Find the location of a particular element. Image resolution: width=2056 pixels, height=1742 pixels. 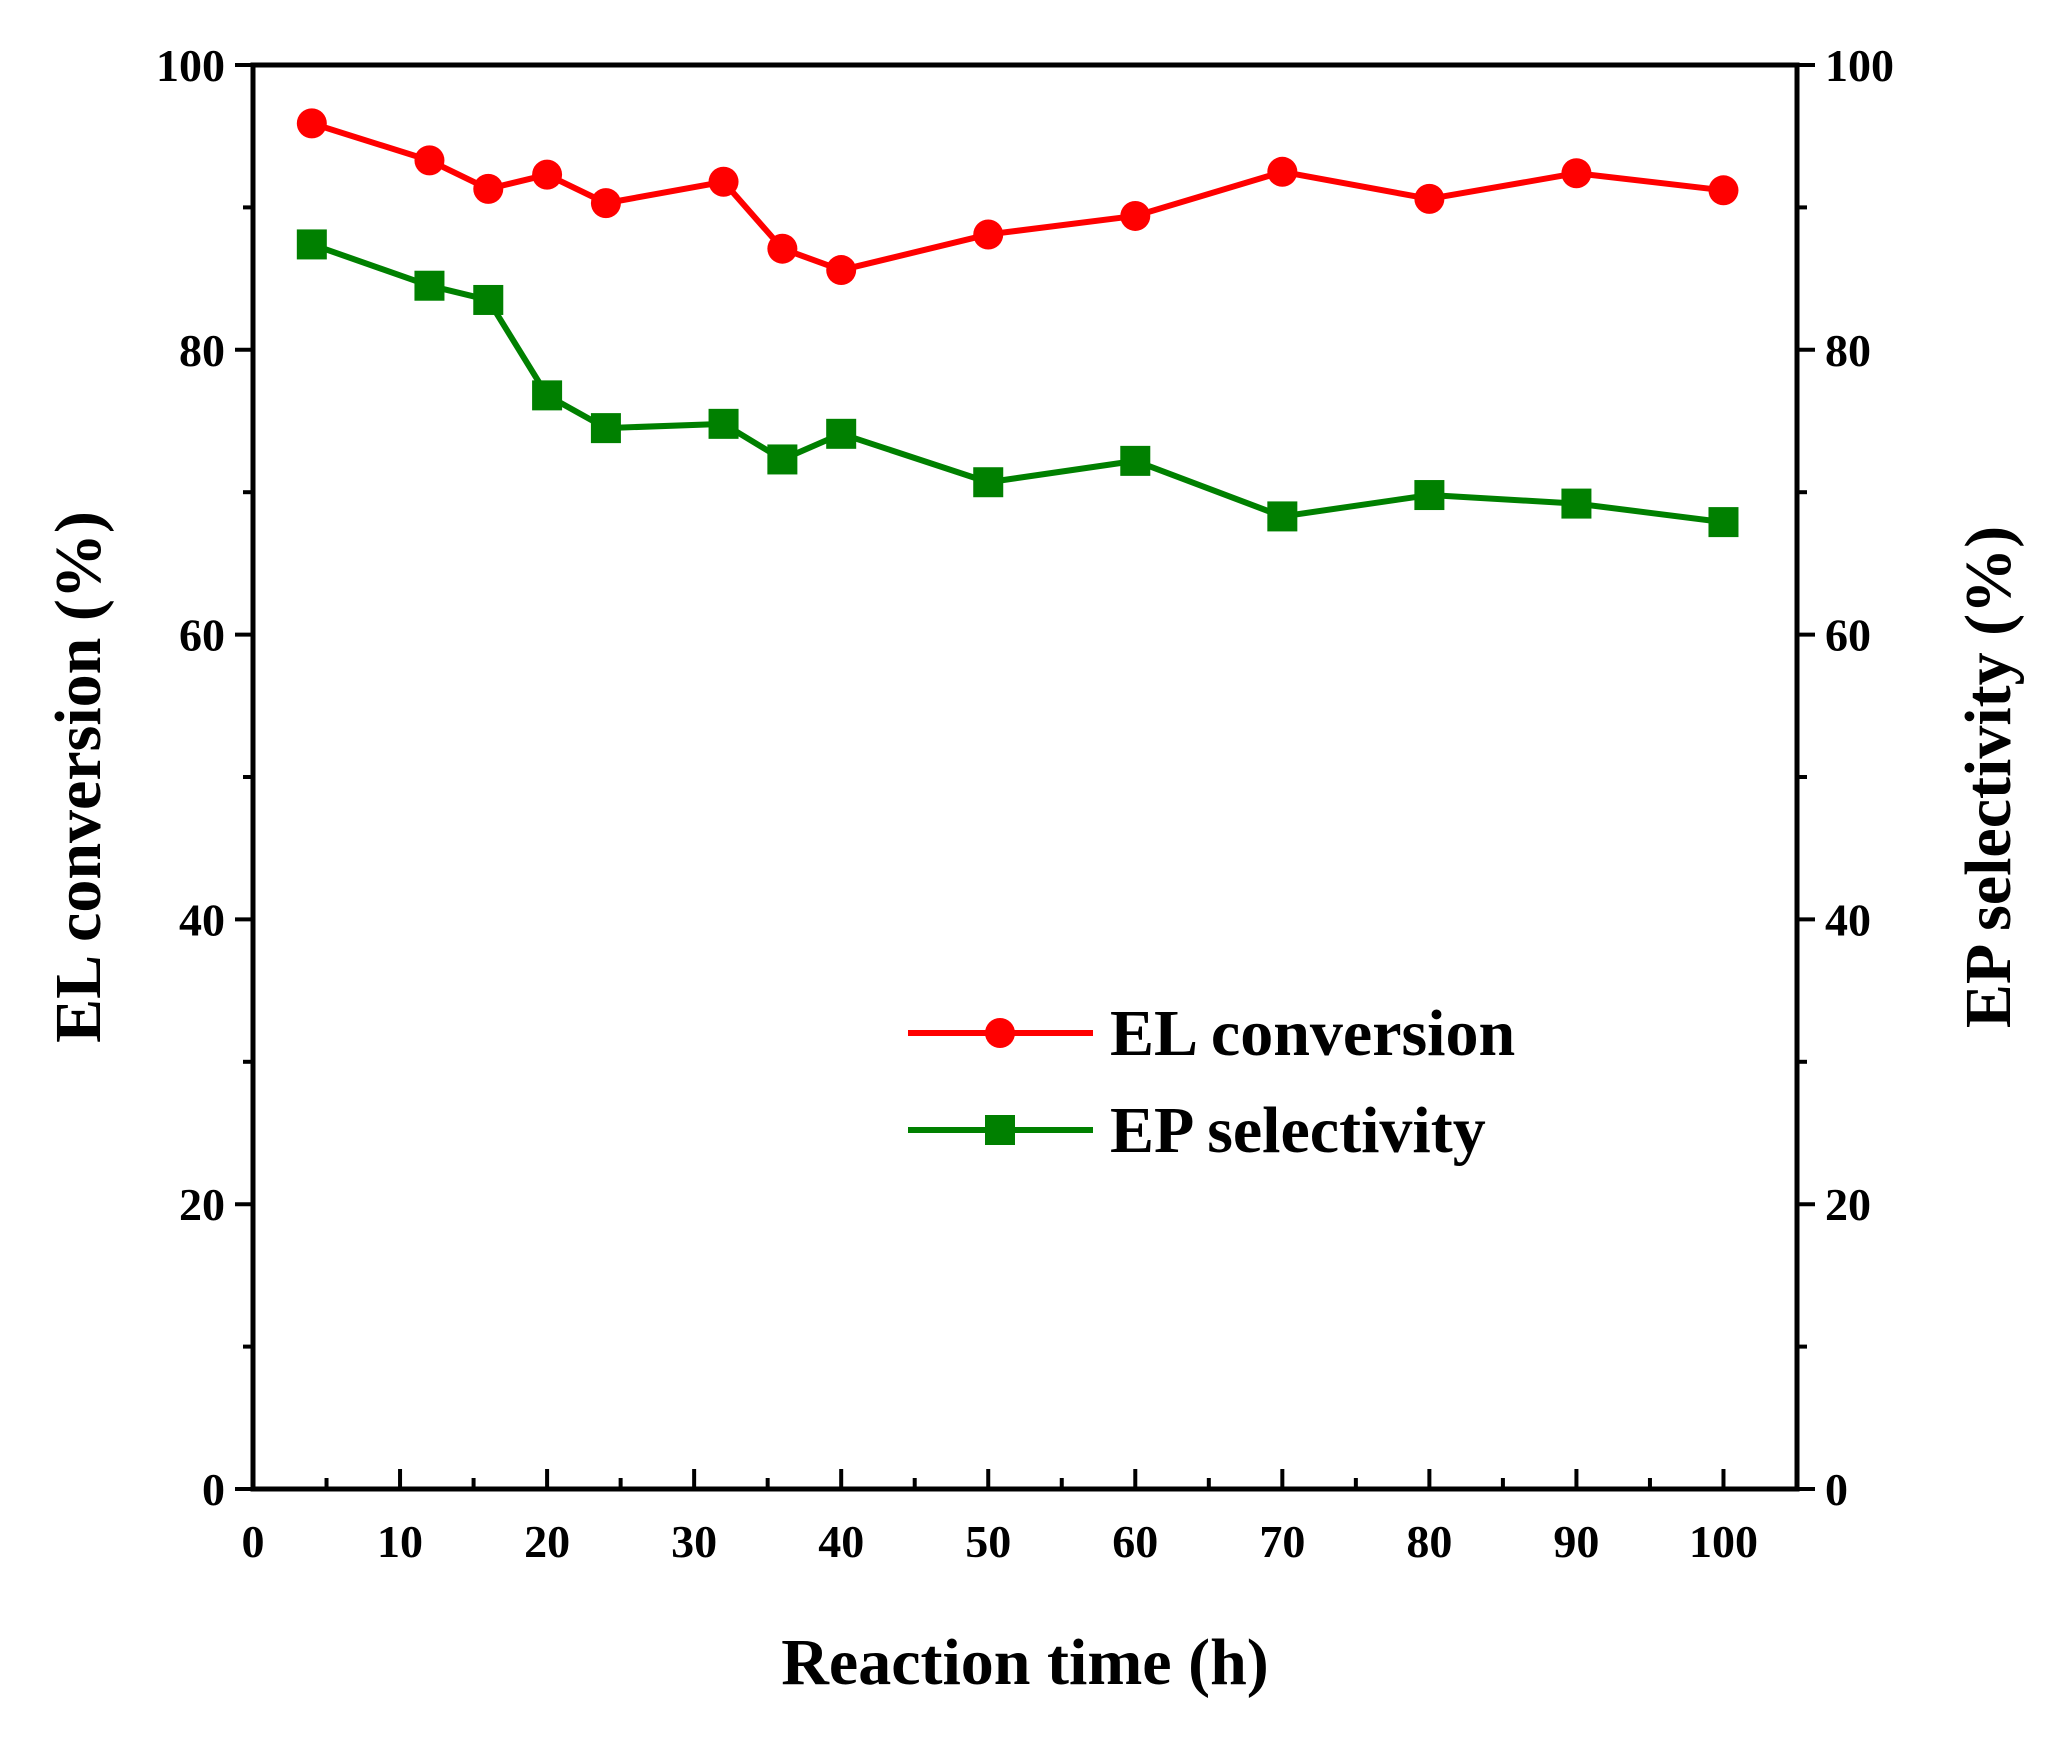

x-tick-label: 60 is located at coordinates (1135, 1541).